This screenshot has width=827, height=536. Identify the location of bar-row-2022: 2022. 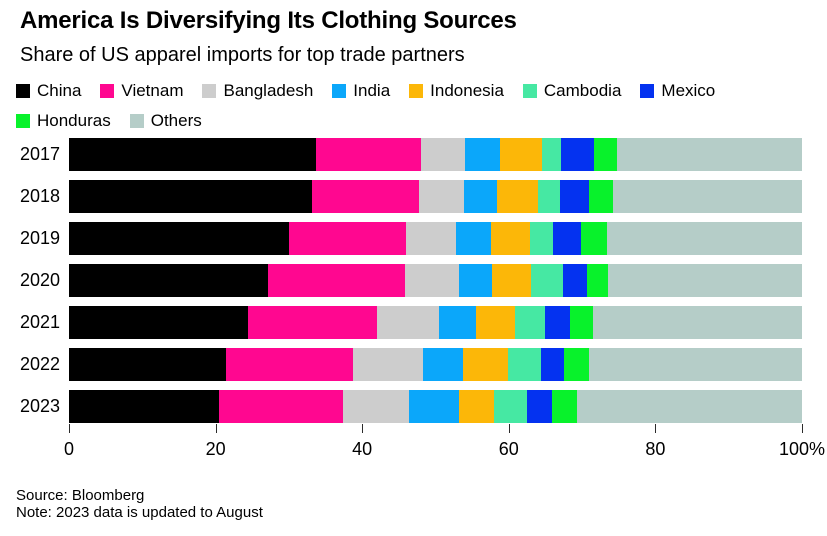
(401, 364).